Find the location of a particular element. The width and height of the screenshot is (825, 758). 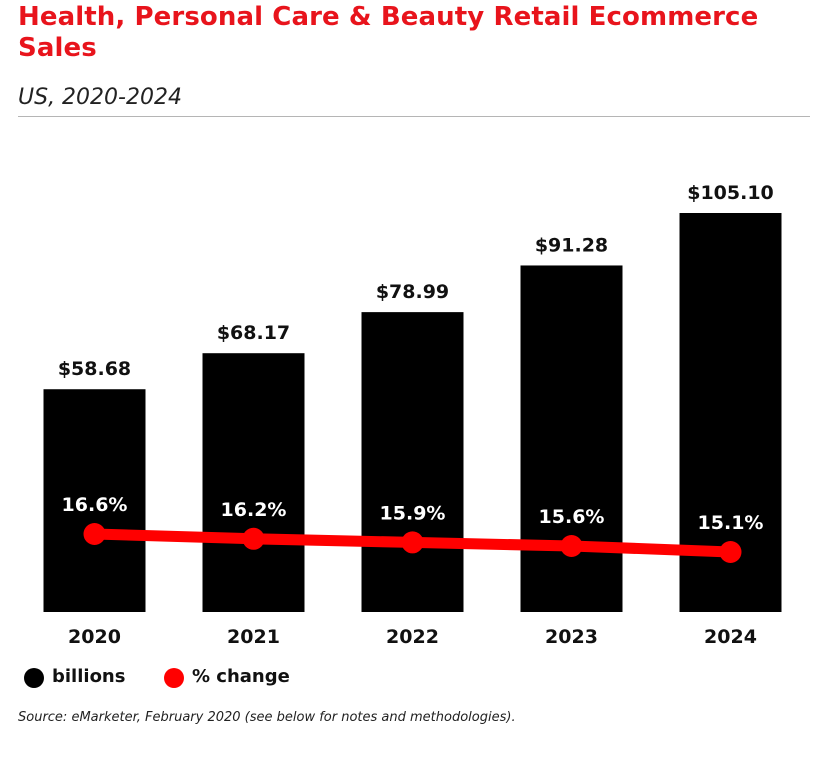

pct-change-label-2024: 15.1% is located at coordinates (731, 523).